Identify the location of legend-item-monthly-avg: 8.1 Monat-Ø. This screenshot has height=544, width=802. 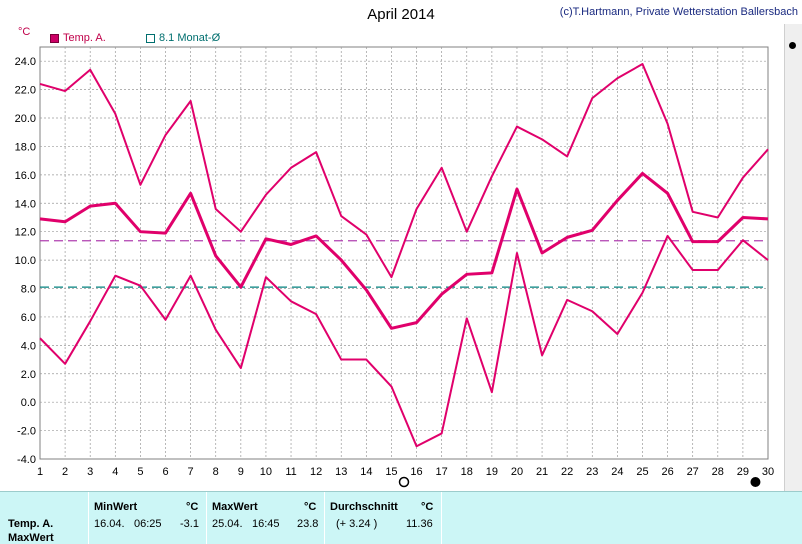
(183, 38).